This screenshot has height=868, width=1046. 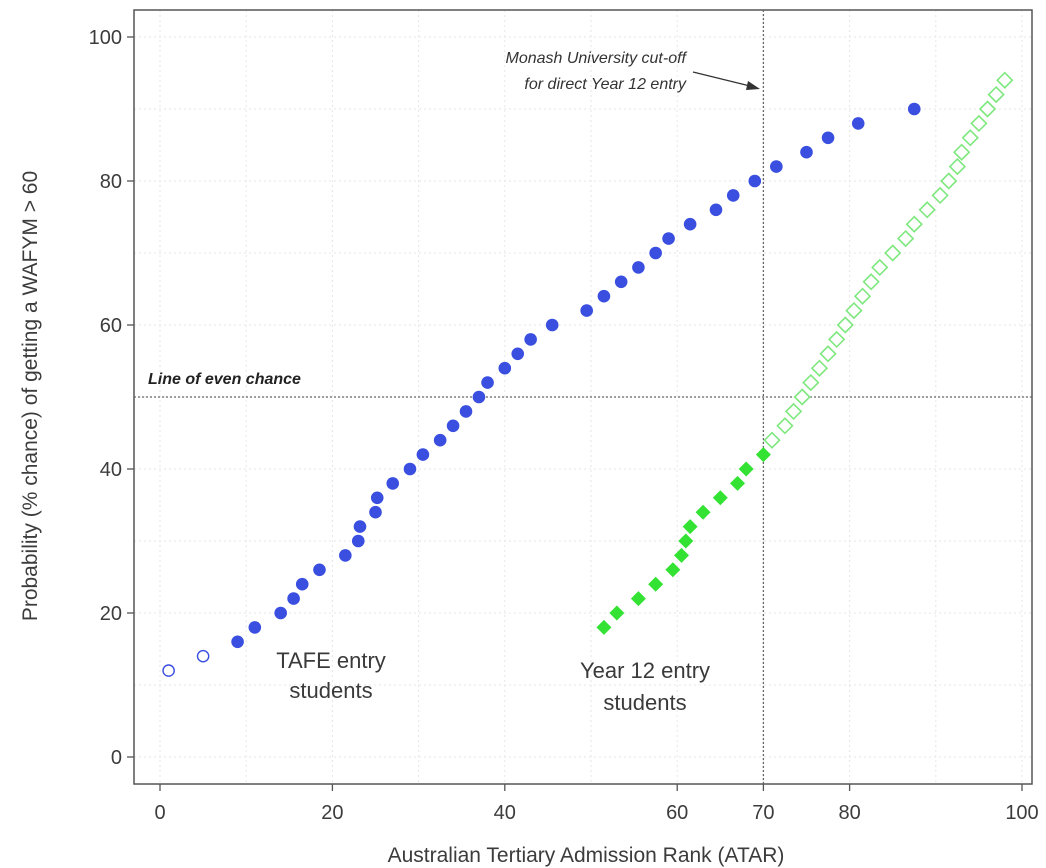 What do you see at coordinates (763, 813) in the screenshot?
I see `x-tick-label: 70` at bounding box center [763, 813].